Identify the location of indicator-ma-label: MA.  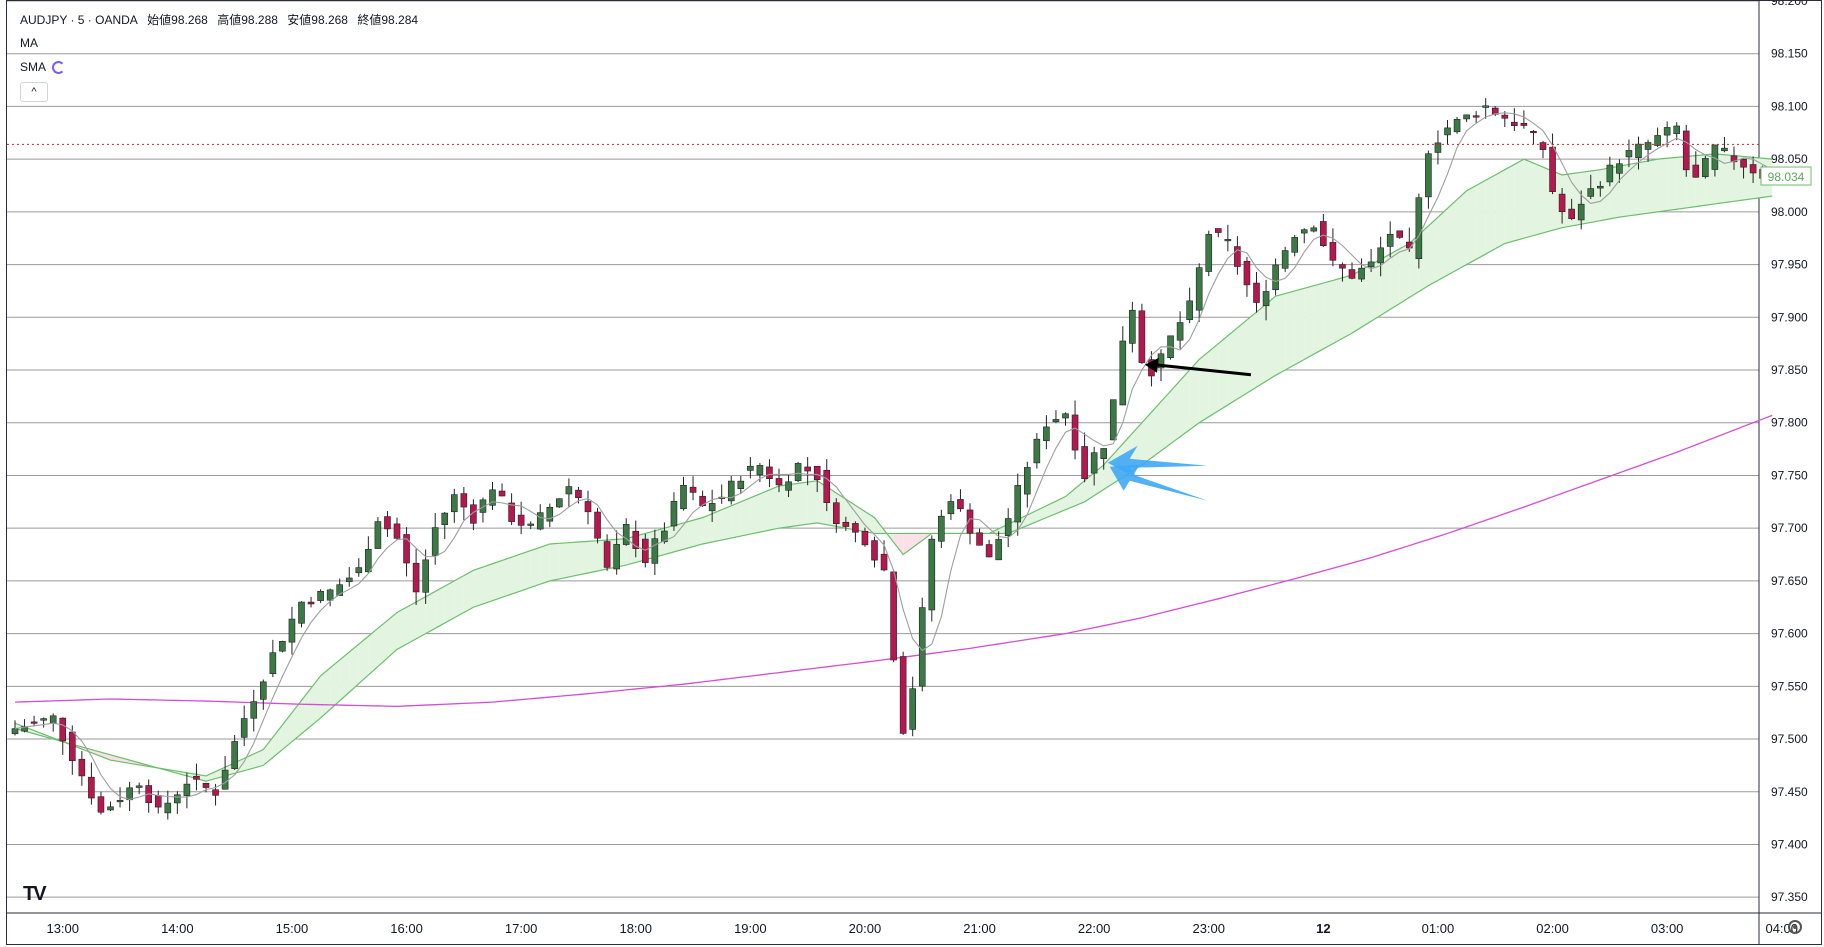
(29, 43).